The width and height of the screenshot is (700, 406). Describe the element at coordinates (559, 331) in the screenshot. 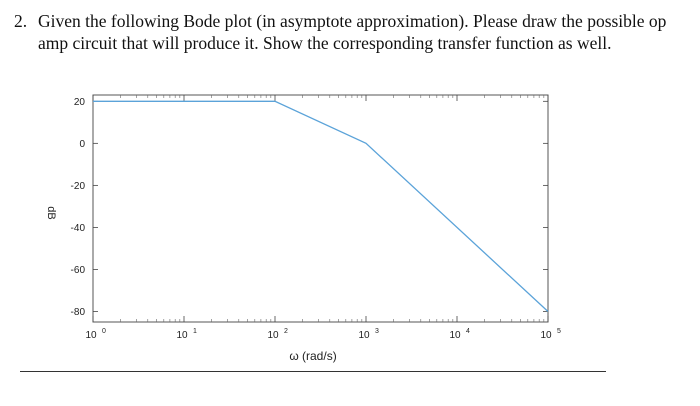

I see `x-tick-exponent: 5` at that location.